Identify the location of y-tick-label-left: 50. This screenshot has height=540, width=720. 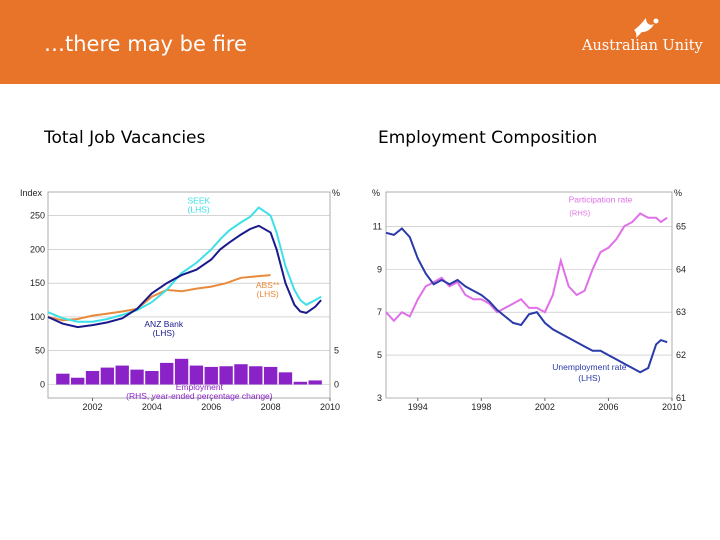
(40, 351).